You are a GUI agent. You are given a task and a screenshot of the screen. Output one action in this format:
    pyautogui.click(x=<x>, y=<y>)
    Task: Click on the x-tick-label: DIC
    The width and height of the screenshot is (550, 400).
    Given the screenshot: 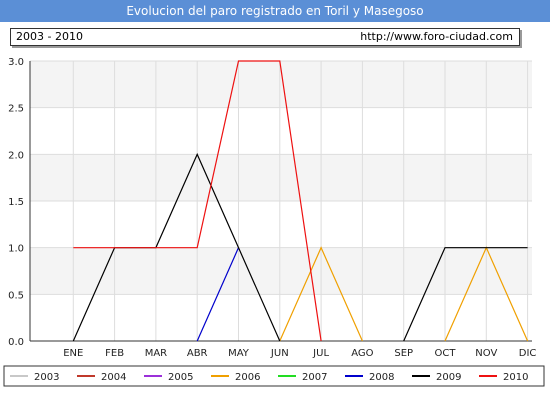 What is the action you would take?
    pyautogui.click(x=528, y=353)
    